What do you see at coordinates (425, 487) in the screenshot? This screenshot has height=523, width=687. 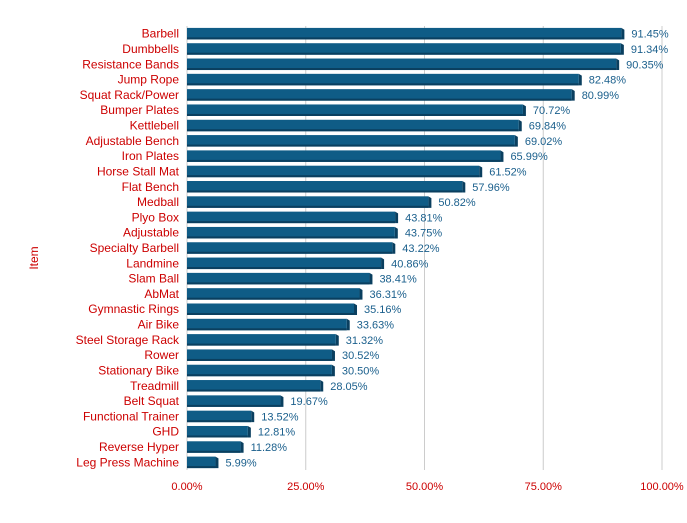 I see `x-tick-label: 50.00%` at bounding box center [425, 487].